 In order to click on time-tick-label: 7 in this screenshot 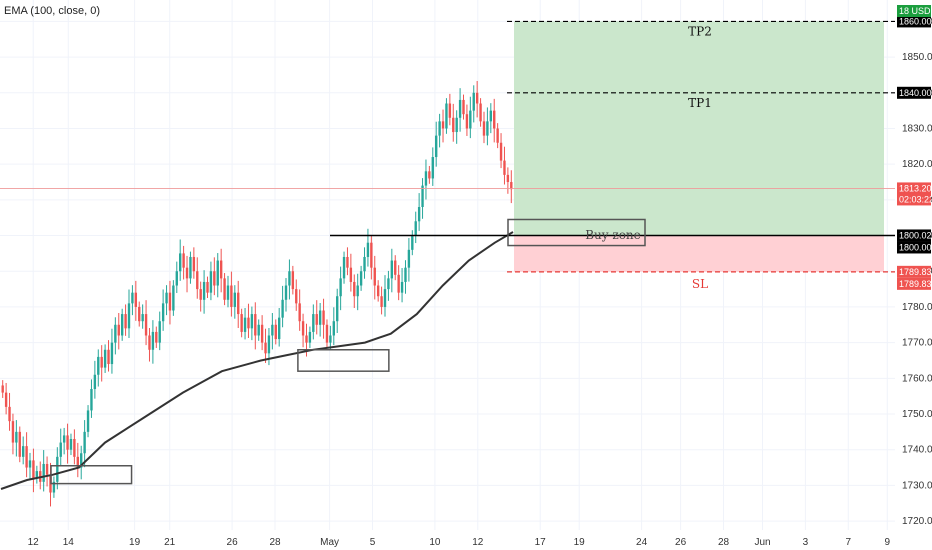, I will do `click(849, 542)`.